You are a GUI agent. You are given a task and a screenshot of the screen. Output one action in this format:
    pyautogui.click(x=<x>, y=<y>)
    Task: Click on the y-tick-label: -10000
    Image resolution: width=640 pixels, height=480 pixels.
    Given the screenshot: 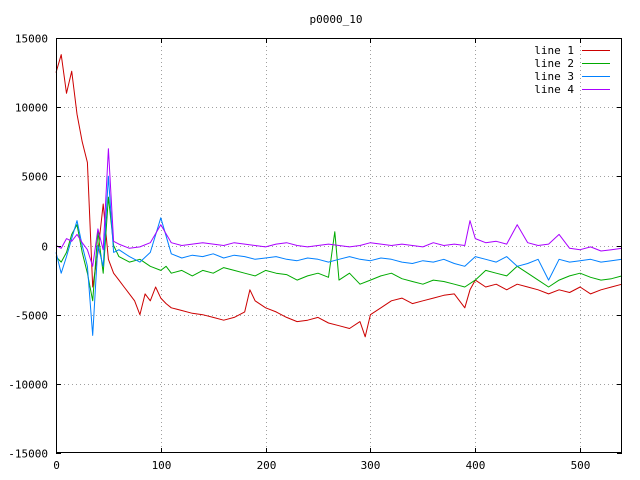 What is the action you would take?
    pyautogui.click(x=28, y=385)
    